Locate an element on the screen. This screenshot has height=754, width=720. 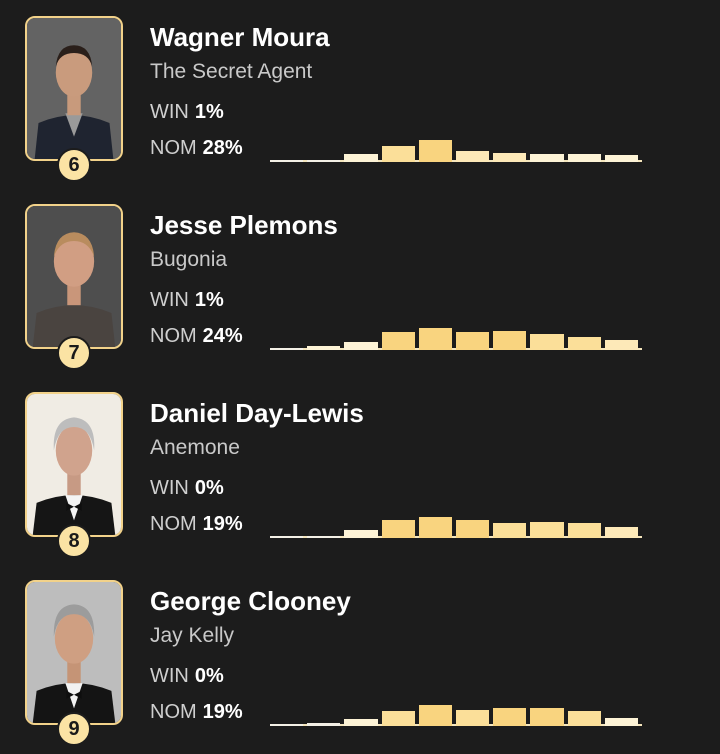
nom-value: 24% is located at coordinates (222, 336).